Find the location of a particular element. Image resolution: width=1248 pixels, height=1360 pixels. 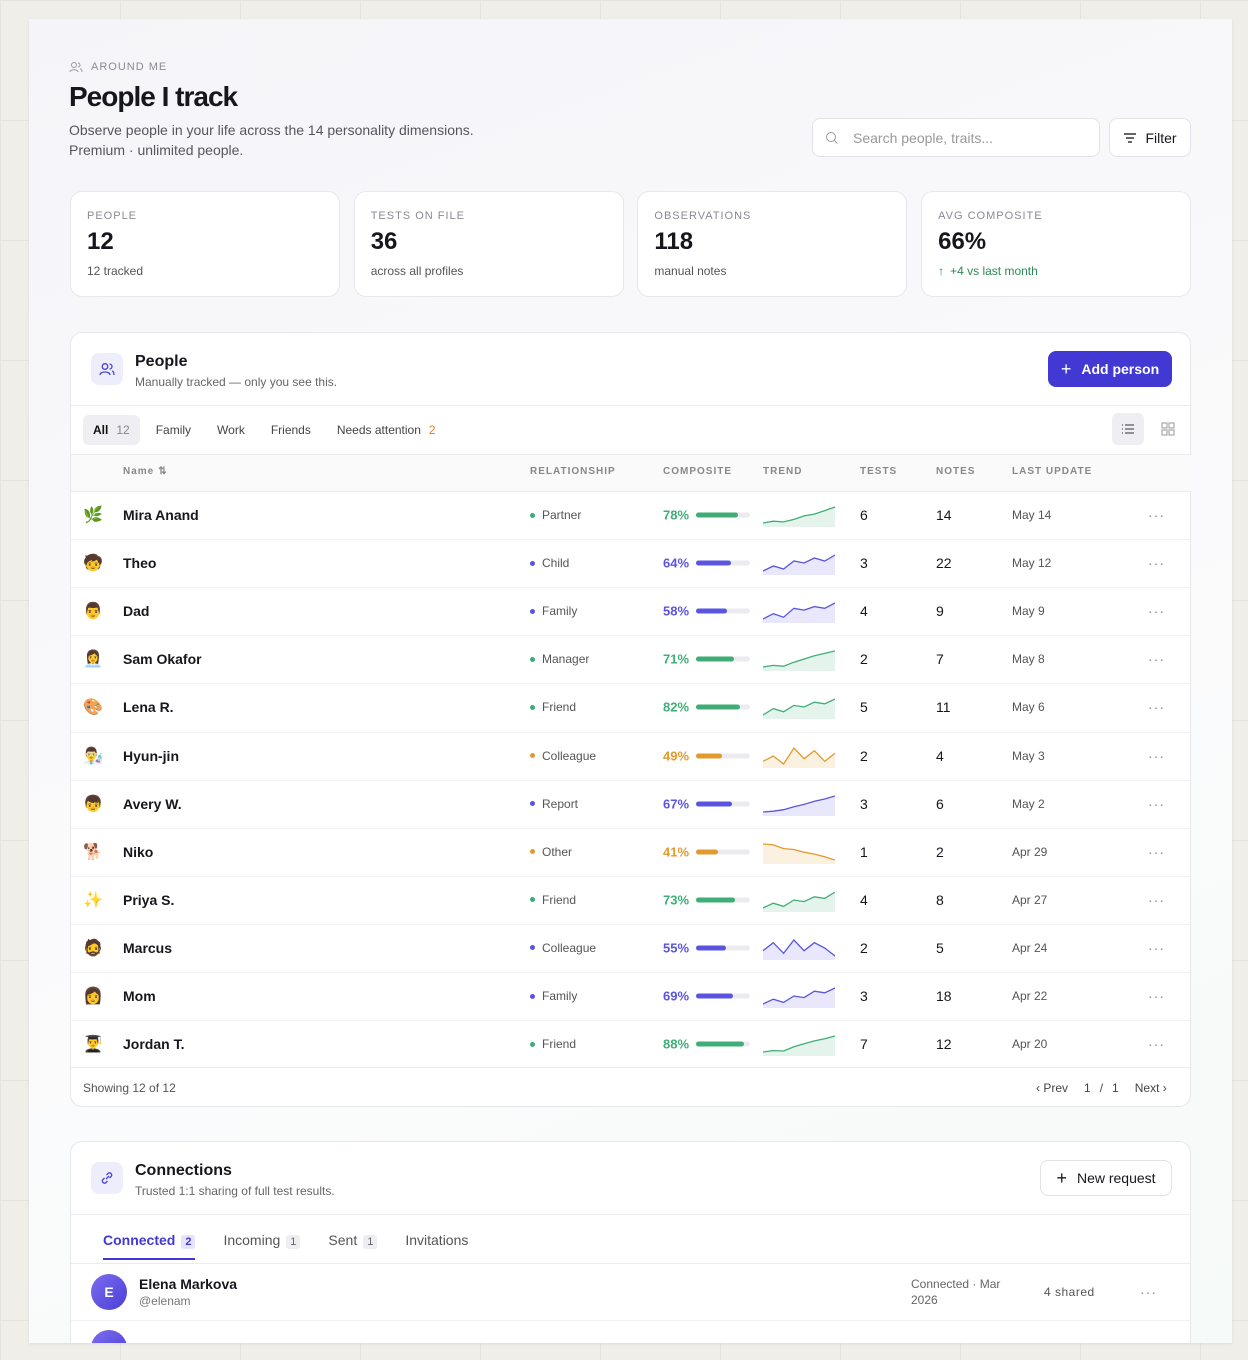

column-header: COMPOSITE is located at coordinates (697, 471).